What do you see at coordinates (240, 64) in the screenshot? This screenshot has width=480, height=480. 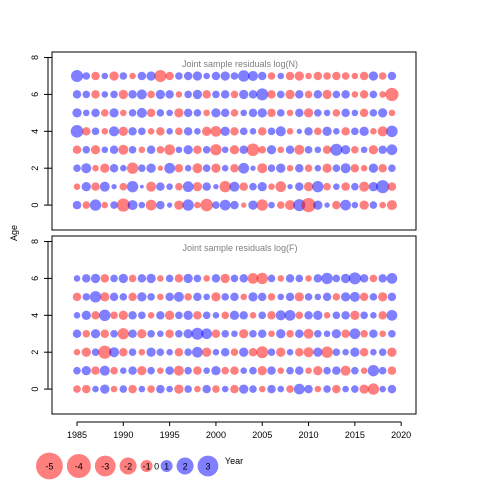 I see `panel-logN-title: Joint sample residuals log(N)` at bounding box center [240, 64].